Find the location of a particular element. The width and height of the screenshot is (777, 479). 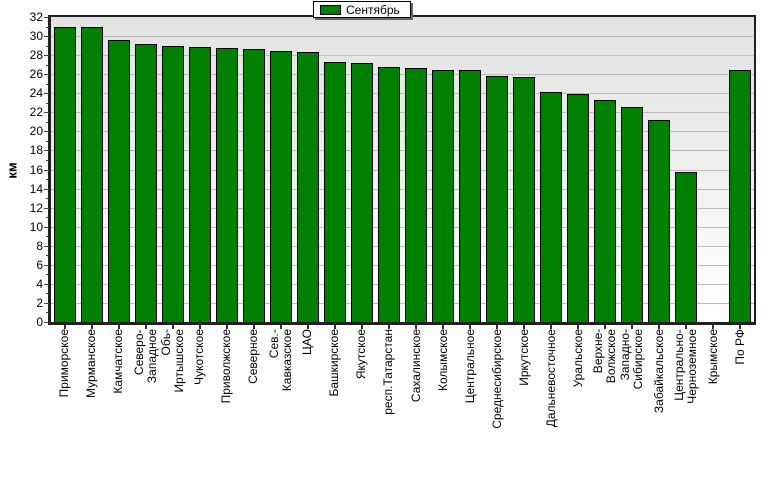

y-tick-label: 6 is located at coordinates (39, 265).